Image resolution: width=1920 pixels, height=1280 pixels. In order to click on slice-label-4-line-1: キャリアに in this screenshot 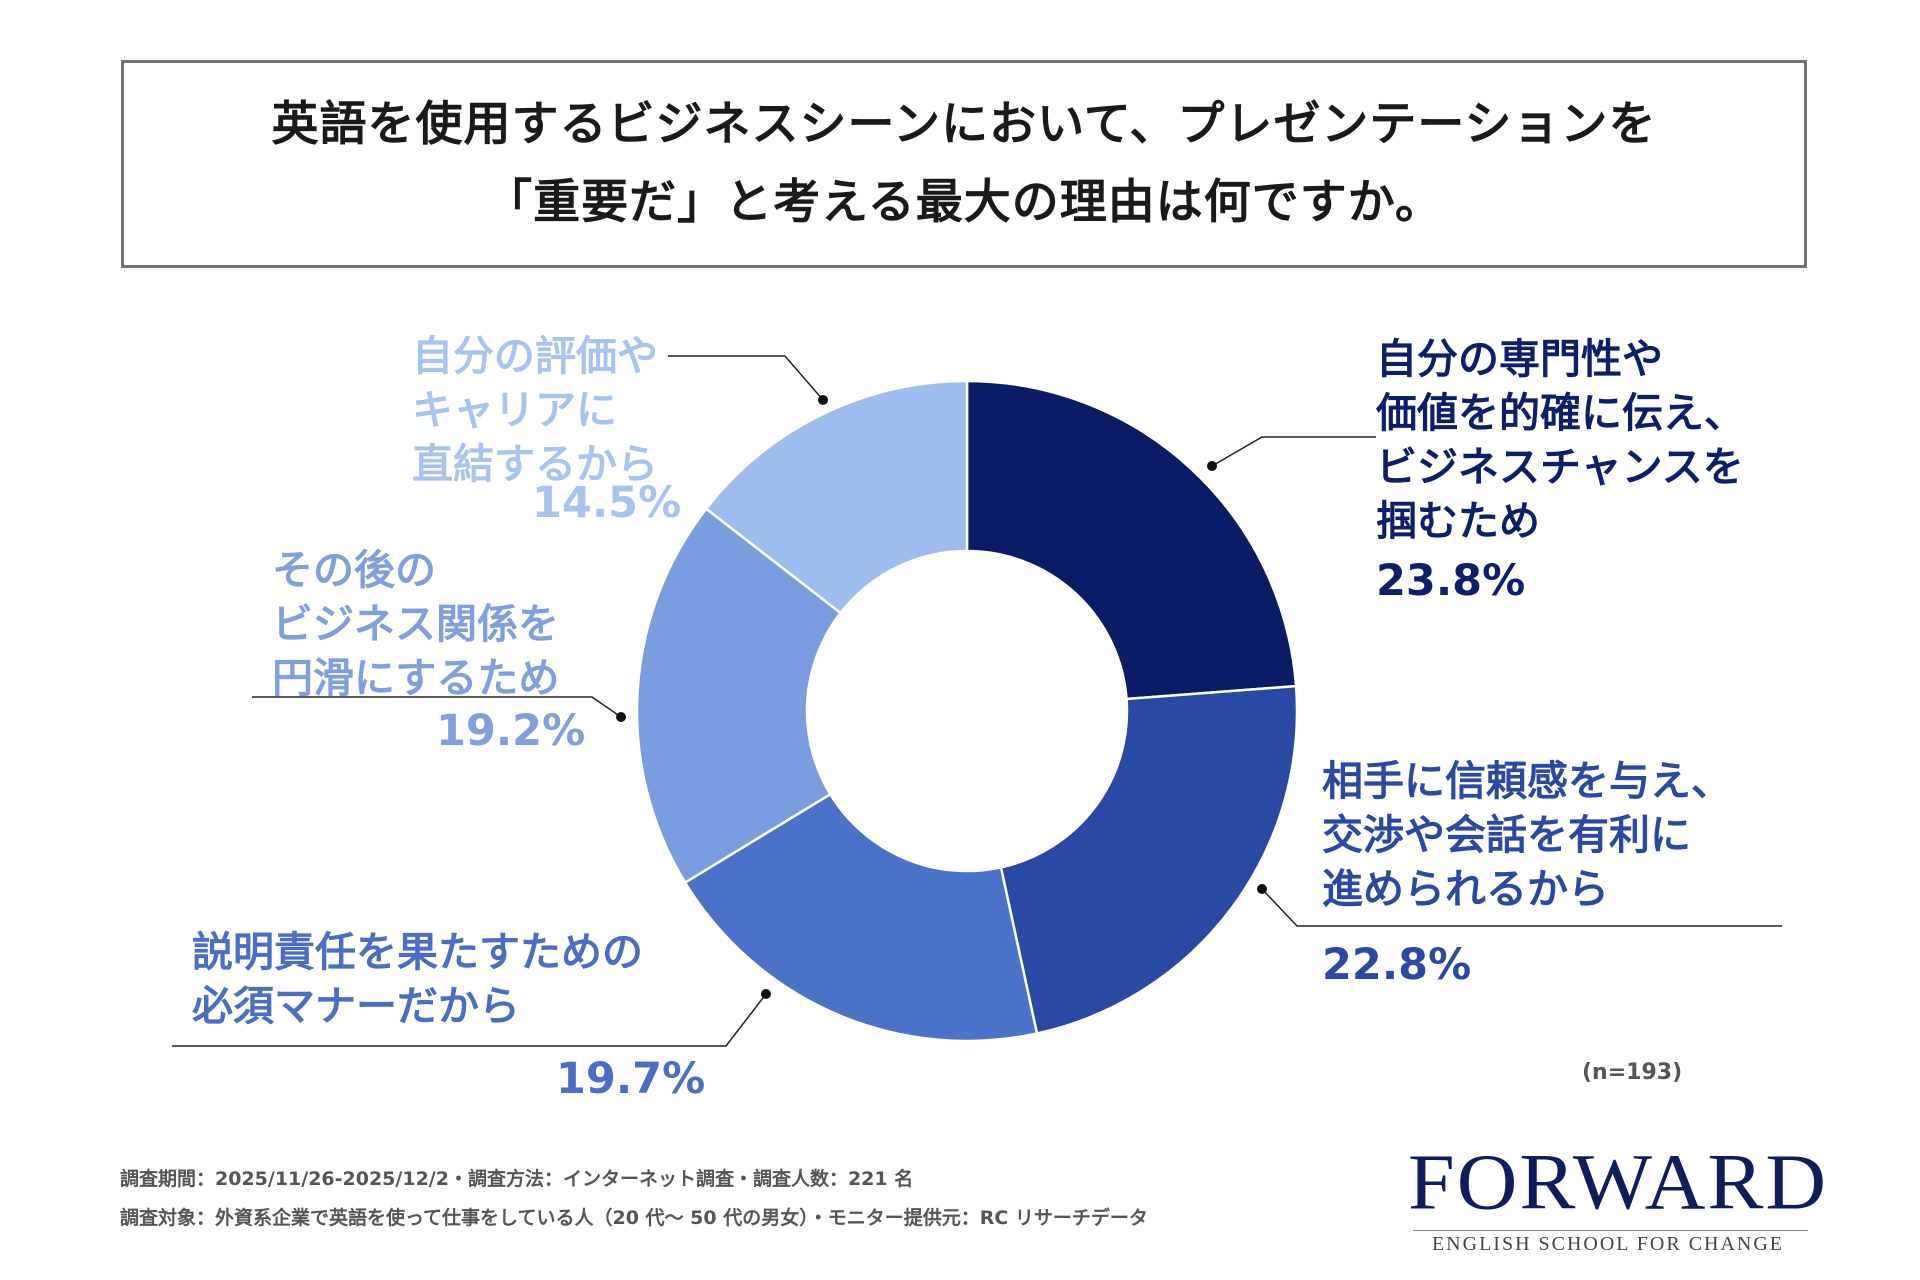, I will do `click(514, 410)`.